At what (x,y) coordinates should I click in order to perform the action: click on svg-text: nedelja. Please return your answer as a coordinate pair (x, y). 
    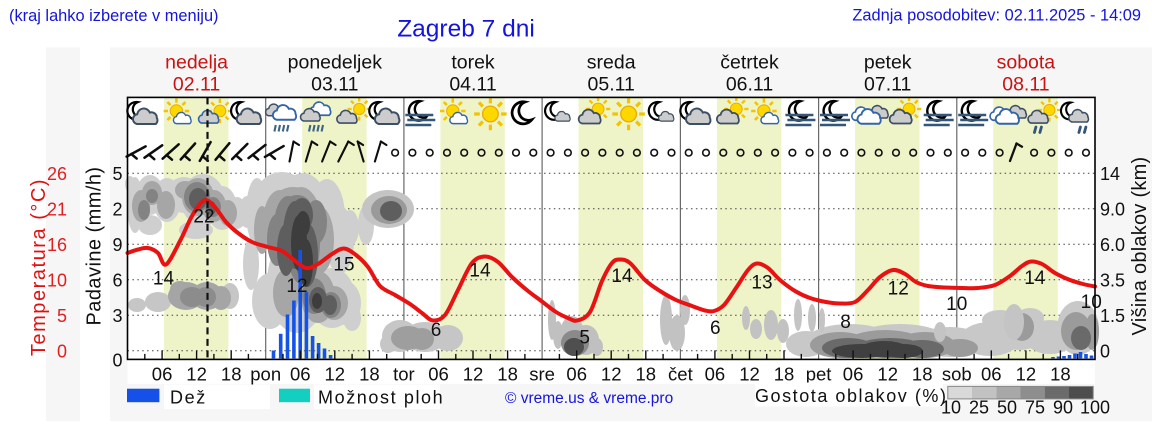
    Looking at the image, I should click on (196, 63).